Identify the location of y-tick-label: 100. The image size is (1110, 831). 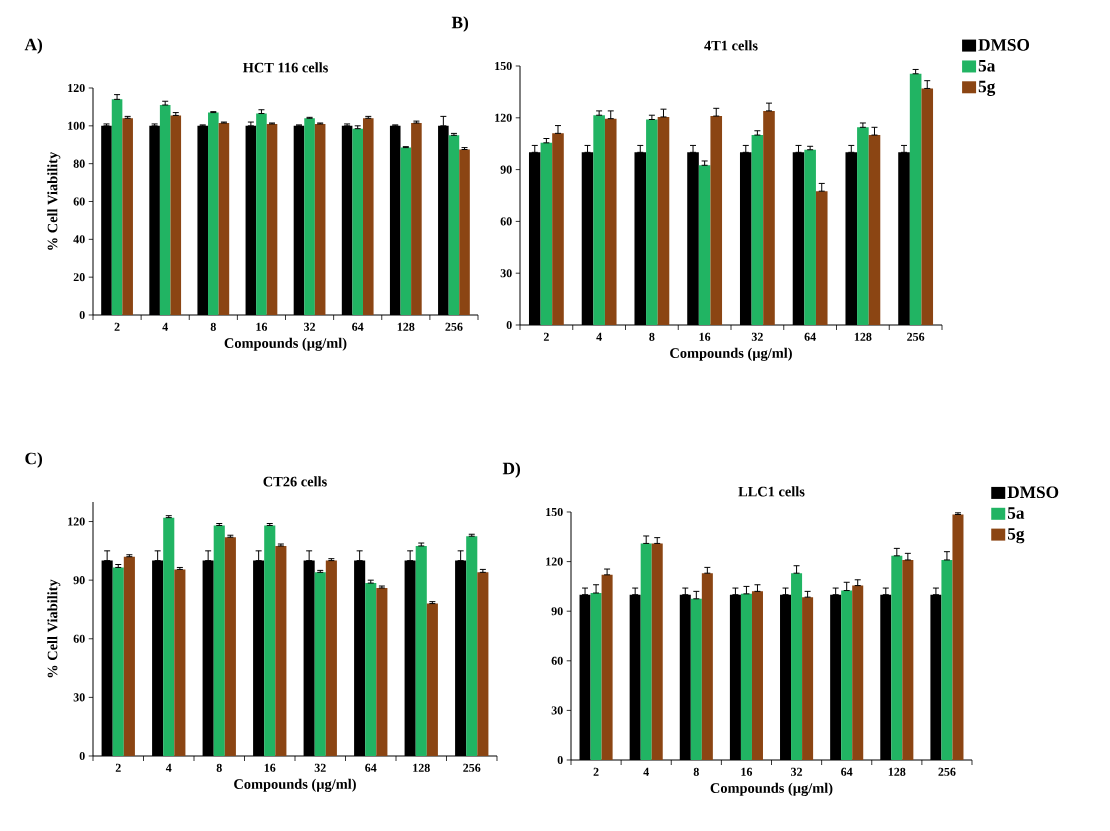
(76, 125).